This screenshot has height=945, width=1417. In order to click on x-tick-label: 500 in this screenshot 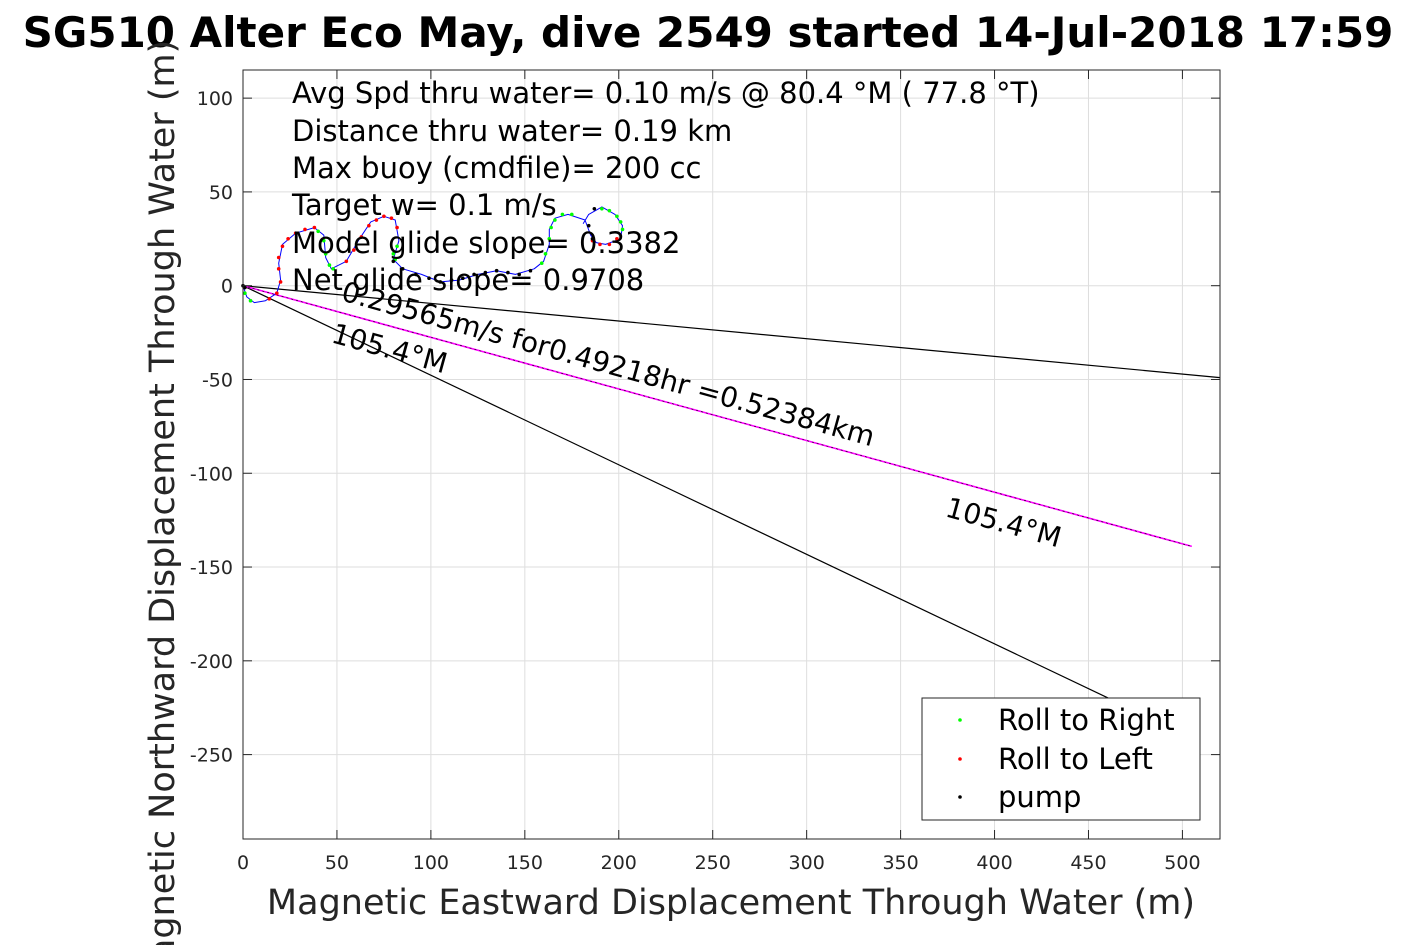, I will do `click(1182, 863)`.